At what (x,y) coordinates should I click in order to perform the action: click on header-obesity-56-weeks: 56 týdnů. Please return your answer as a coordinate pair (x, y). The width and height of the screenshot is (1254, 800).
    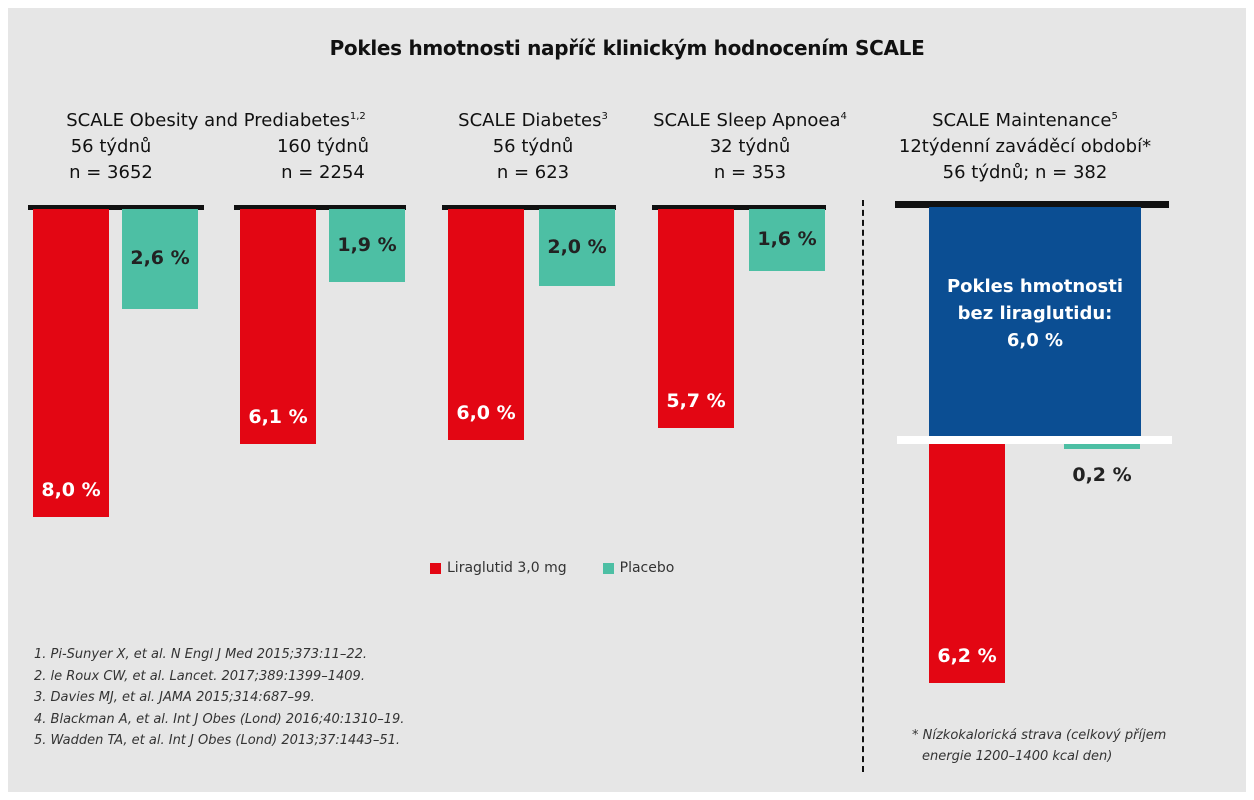
    Looking at the image, I should click on (111, 146).